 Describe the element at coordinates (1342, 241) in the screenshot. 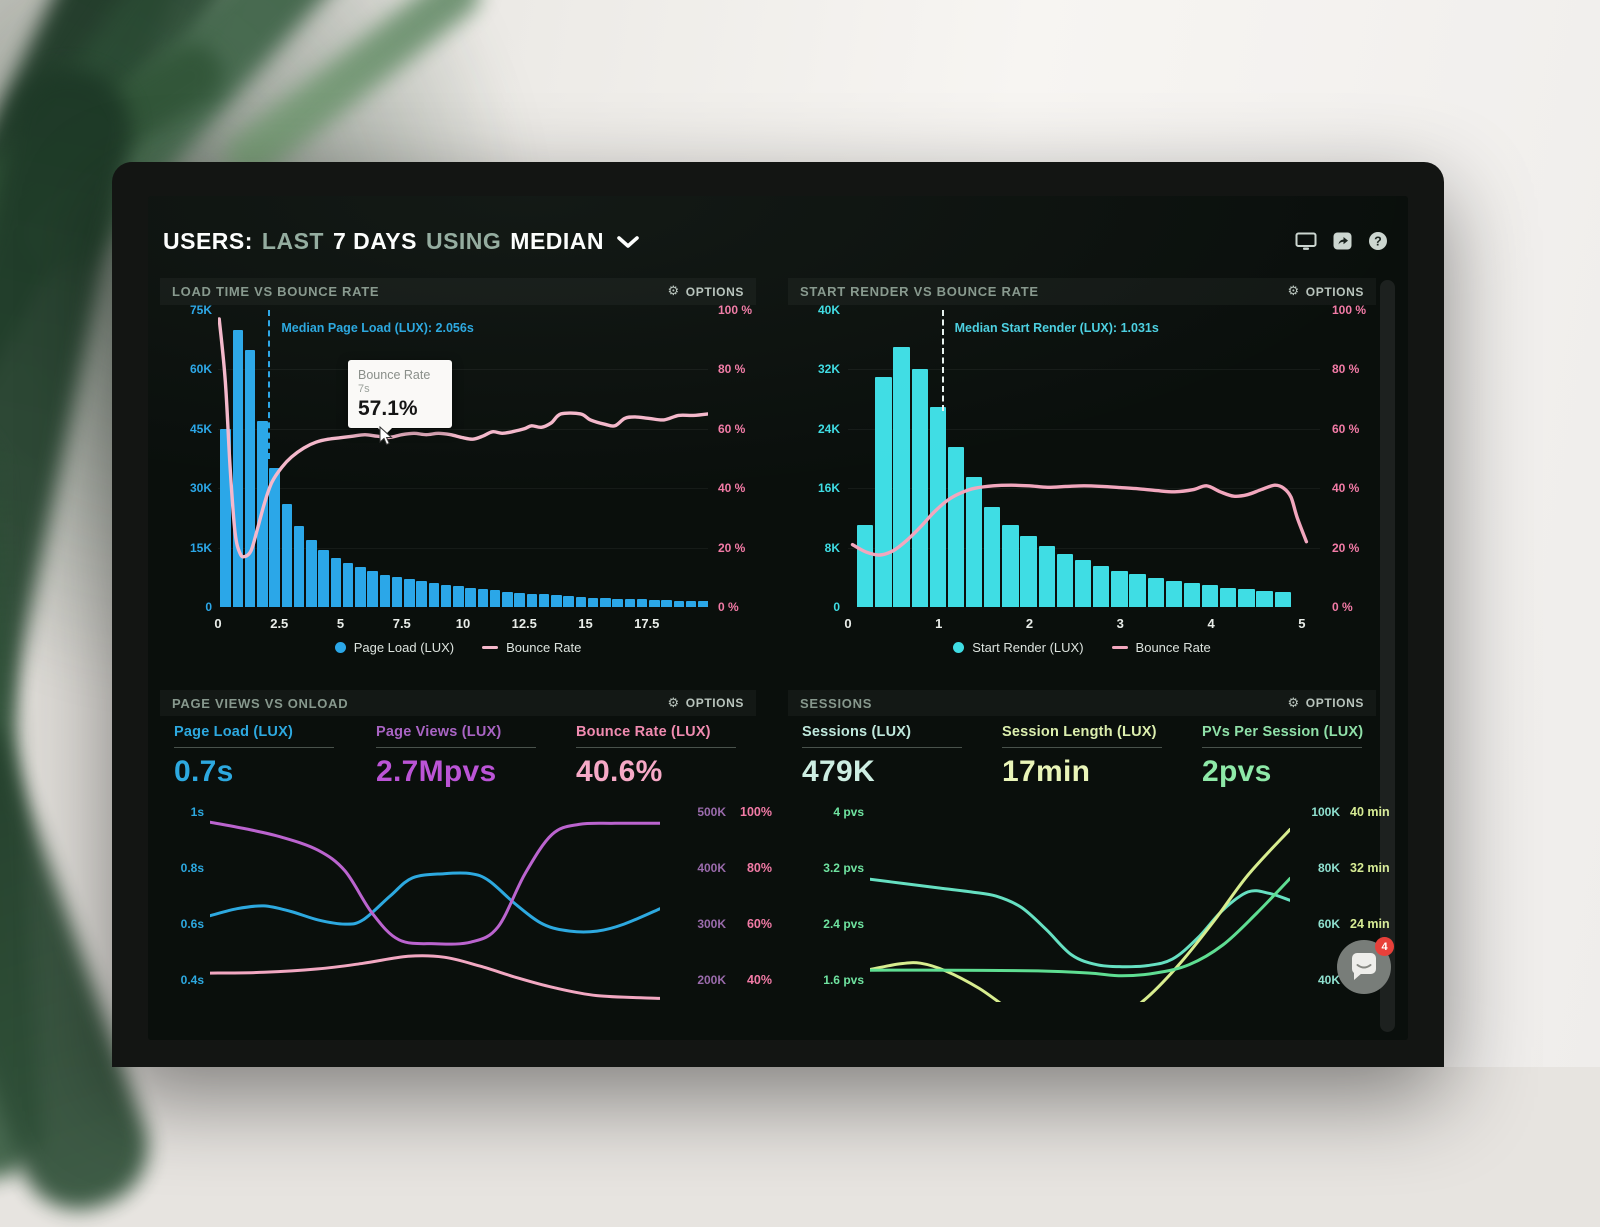

I see `share-icon` at that location.